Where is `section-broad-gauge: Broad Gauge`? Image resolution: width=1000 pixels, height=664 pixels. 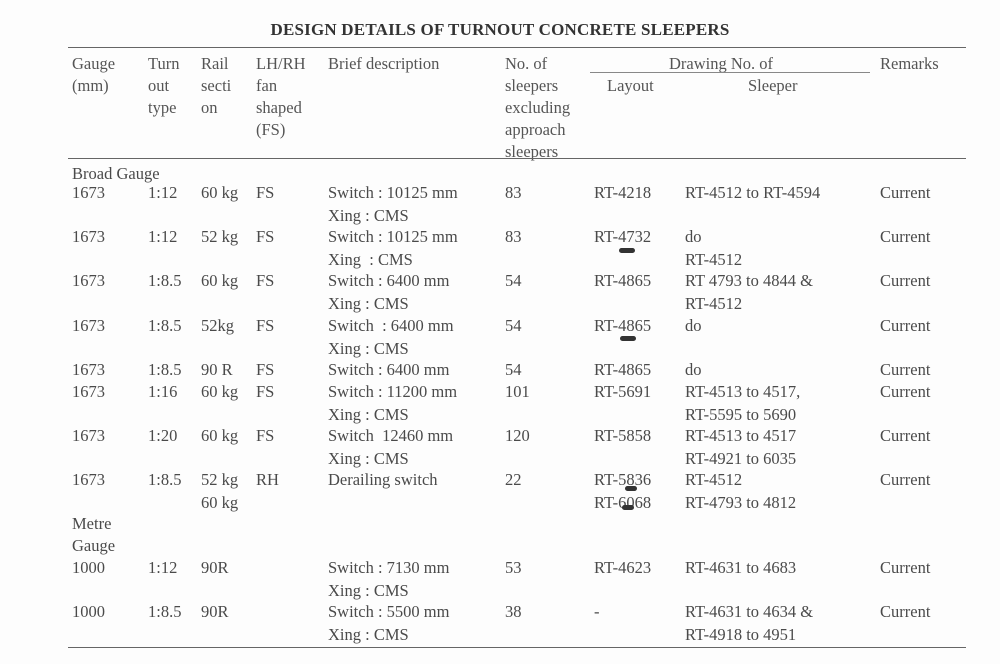
section-broad-gauge: Broad Gauge is located at coordinates (116, 173).